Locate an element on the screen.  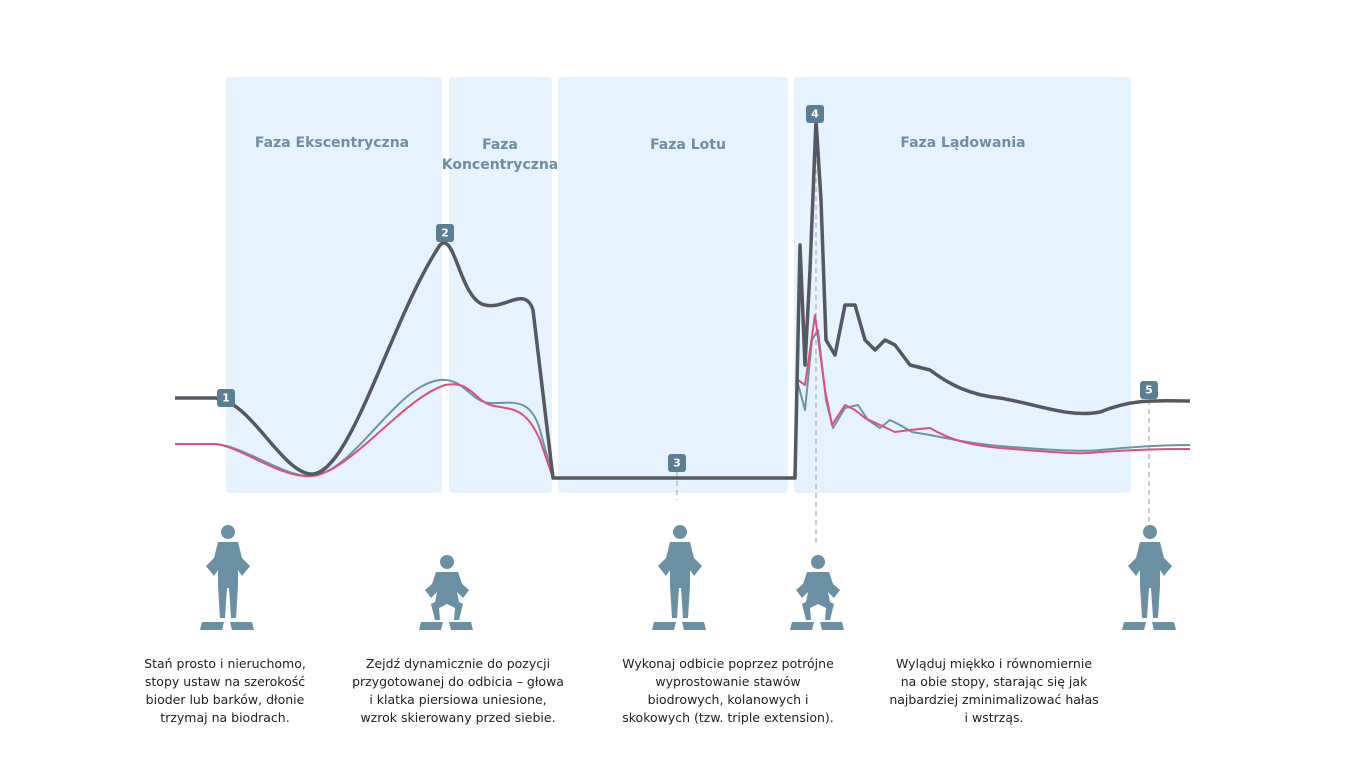
step-text: i klatka piersiowa uniesione, is located at coordinates (457, 699).